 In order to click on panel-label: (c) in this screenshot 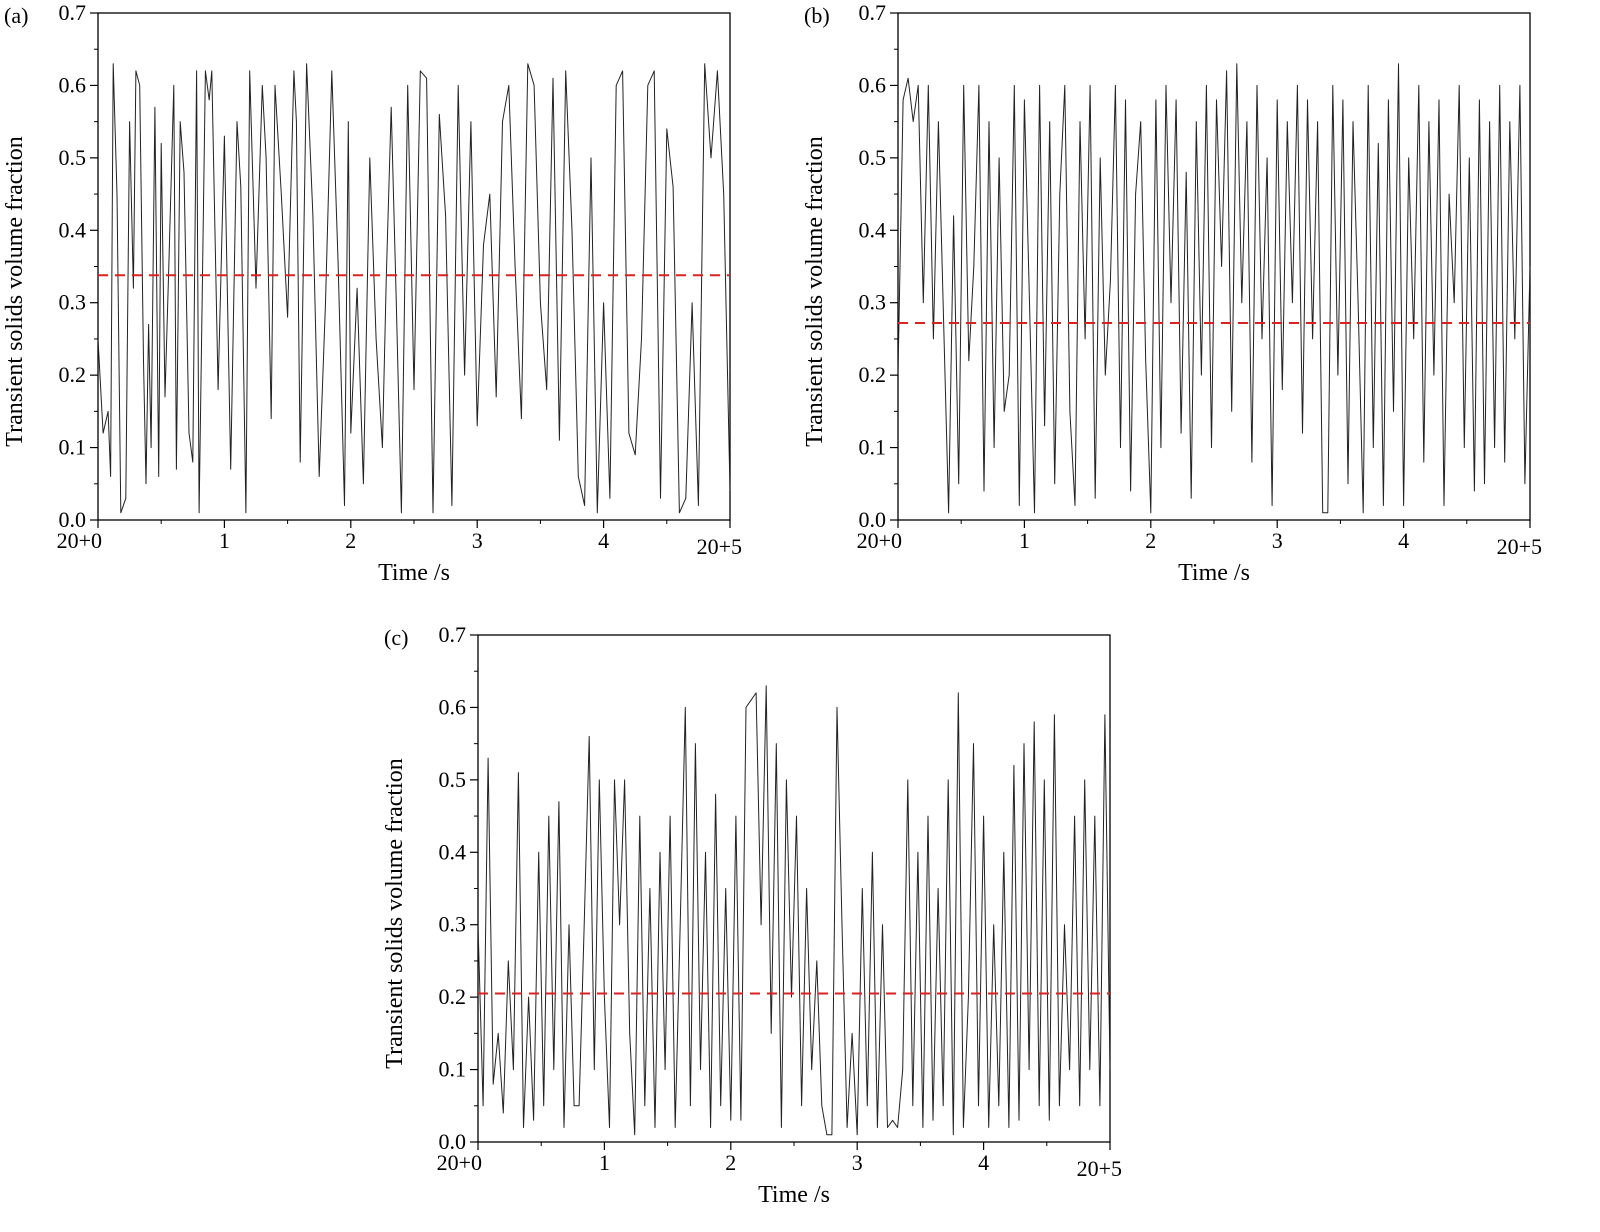, I will do `click(396, 637)`.